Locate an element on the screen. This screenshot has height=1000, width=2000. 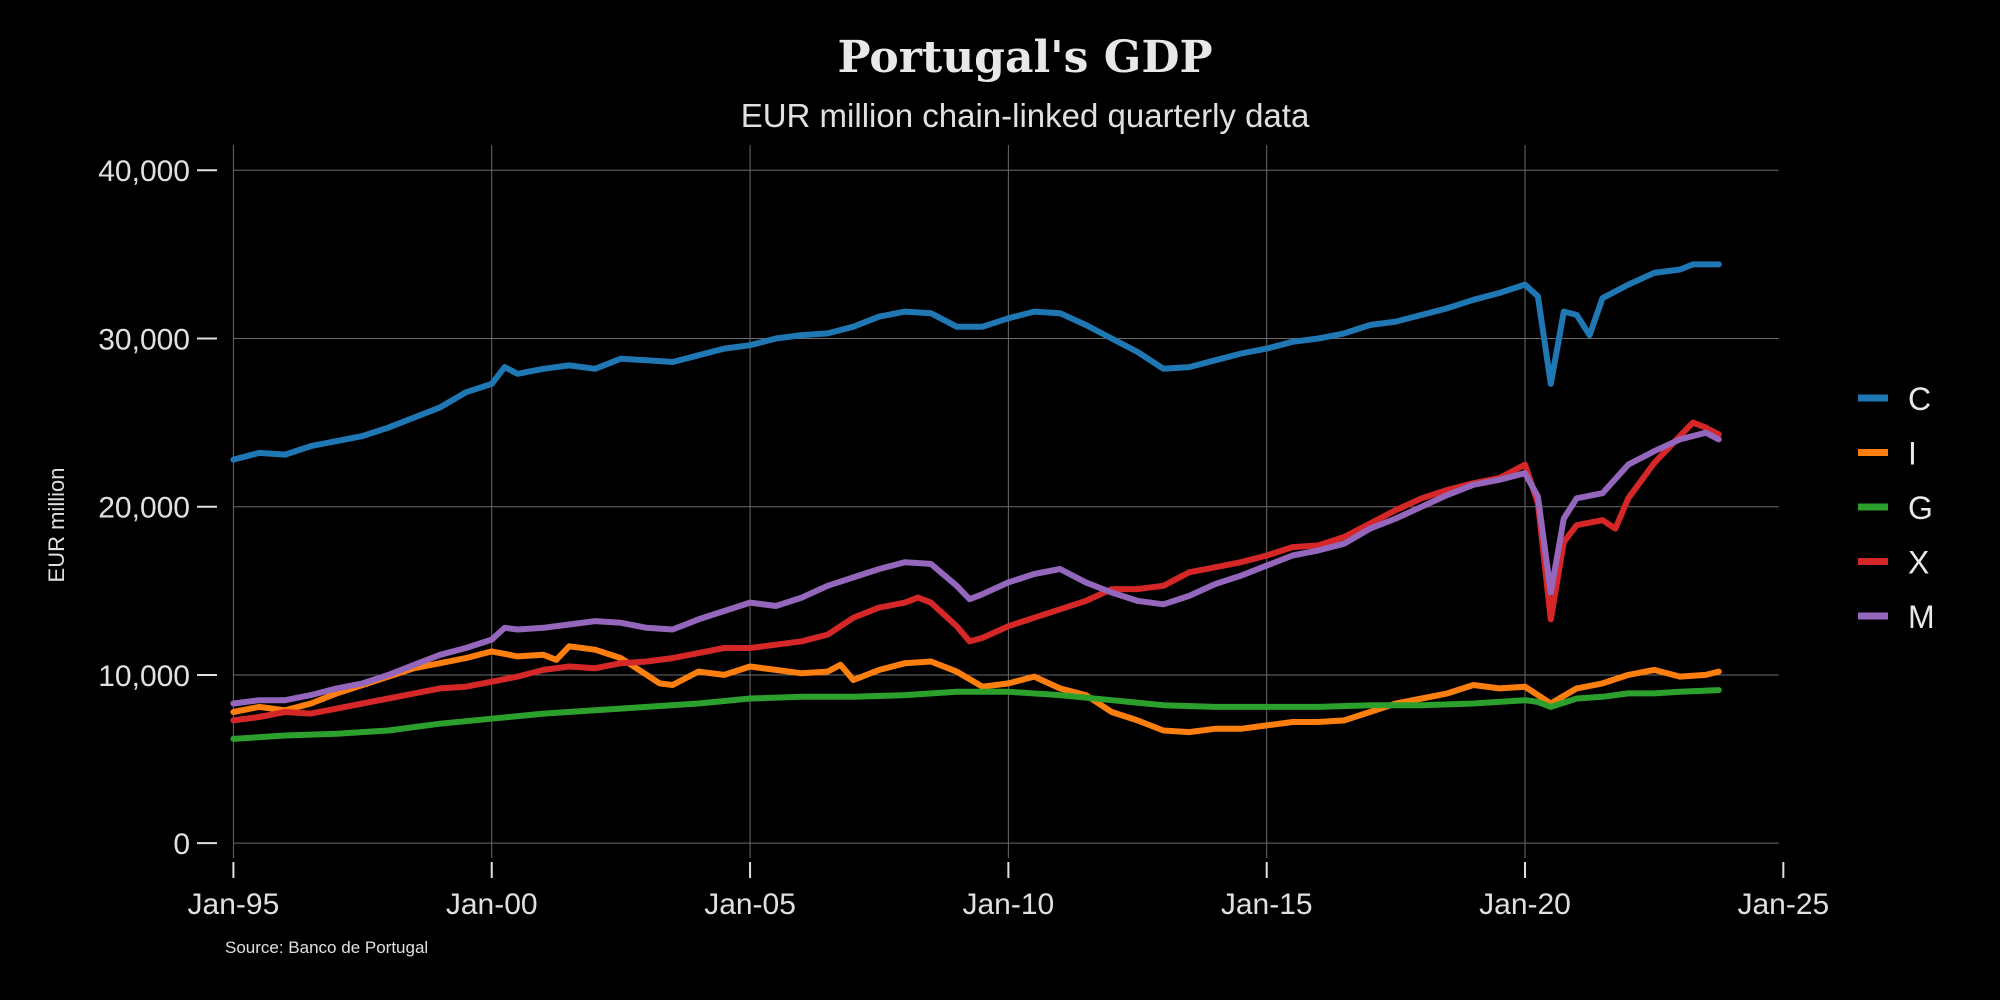
x-tick-label: Jan-05 is located at coordinates (750, 904).